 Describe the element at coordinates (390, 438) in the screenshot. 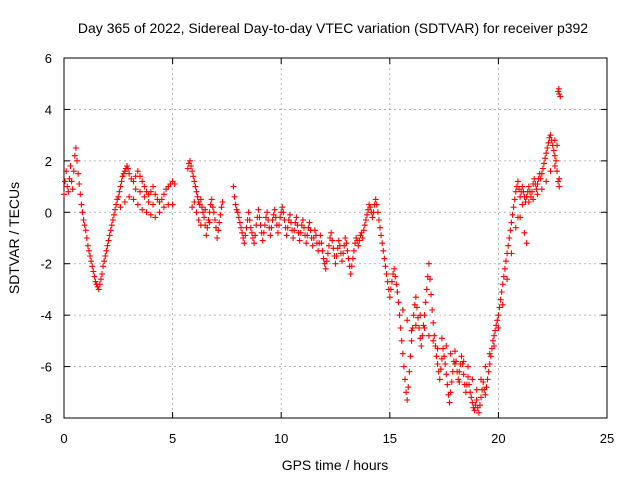

I see `x-tick-label: 15` at that location.